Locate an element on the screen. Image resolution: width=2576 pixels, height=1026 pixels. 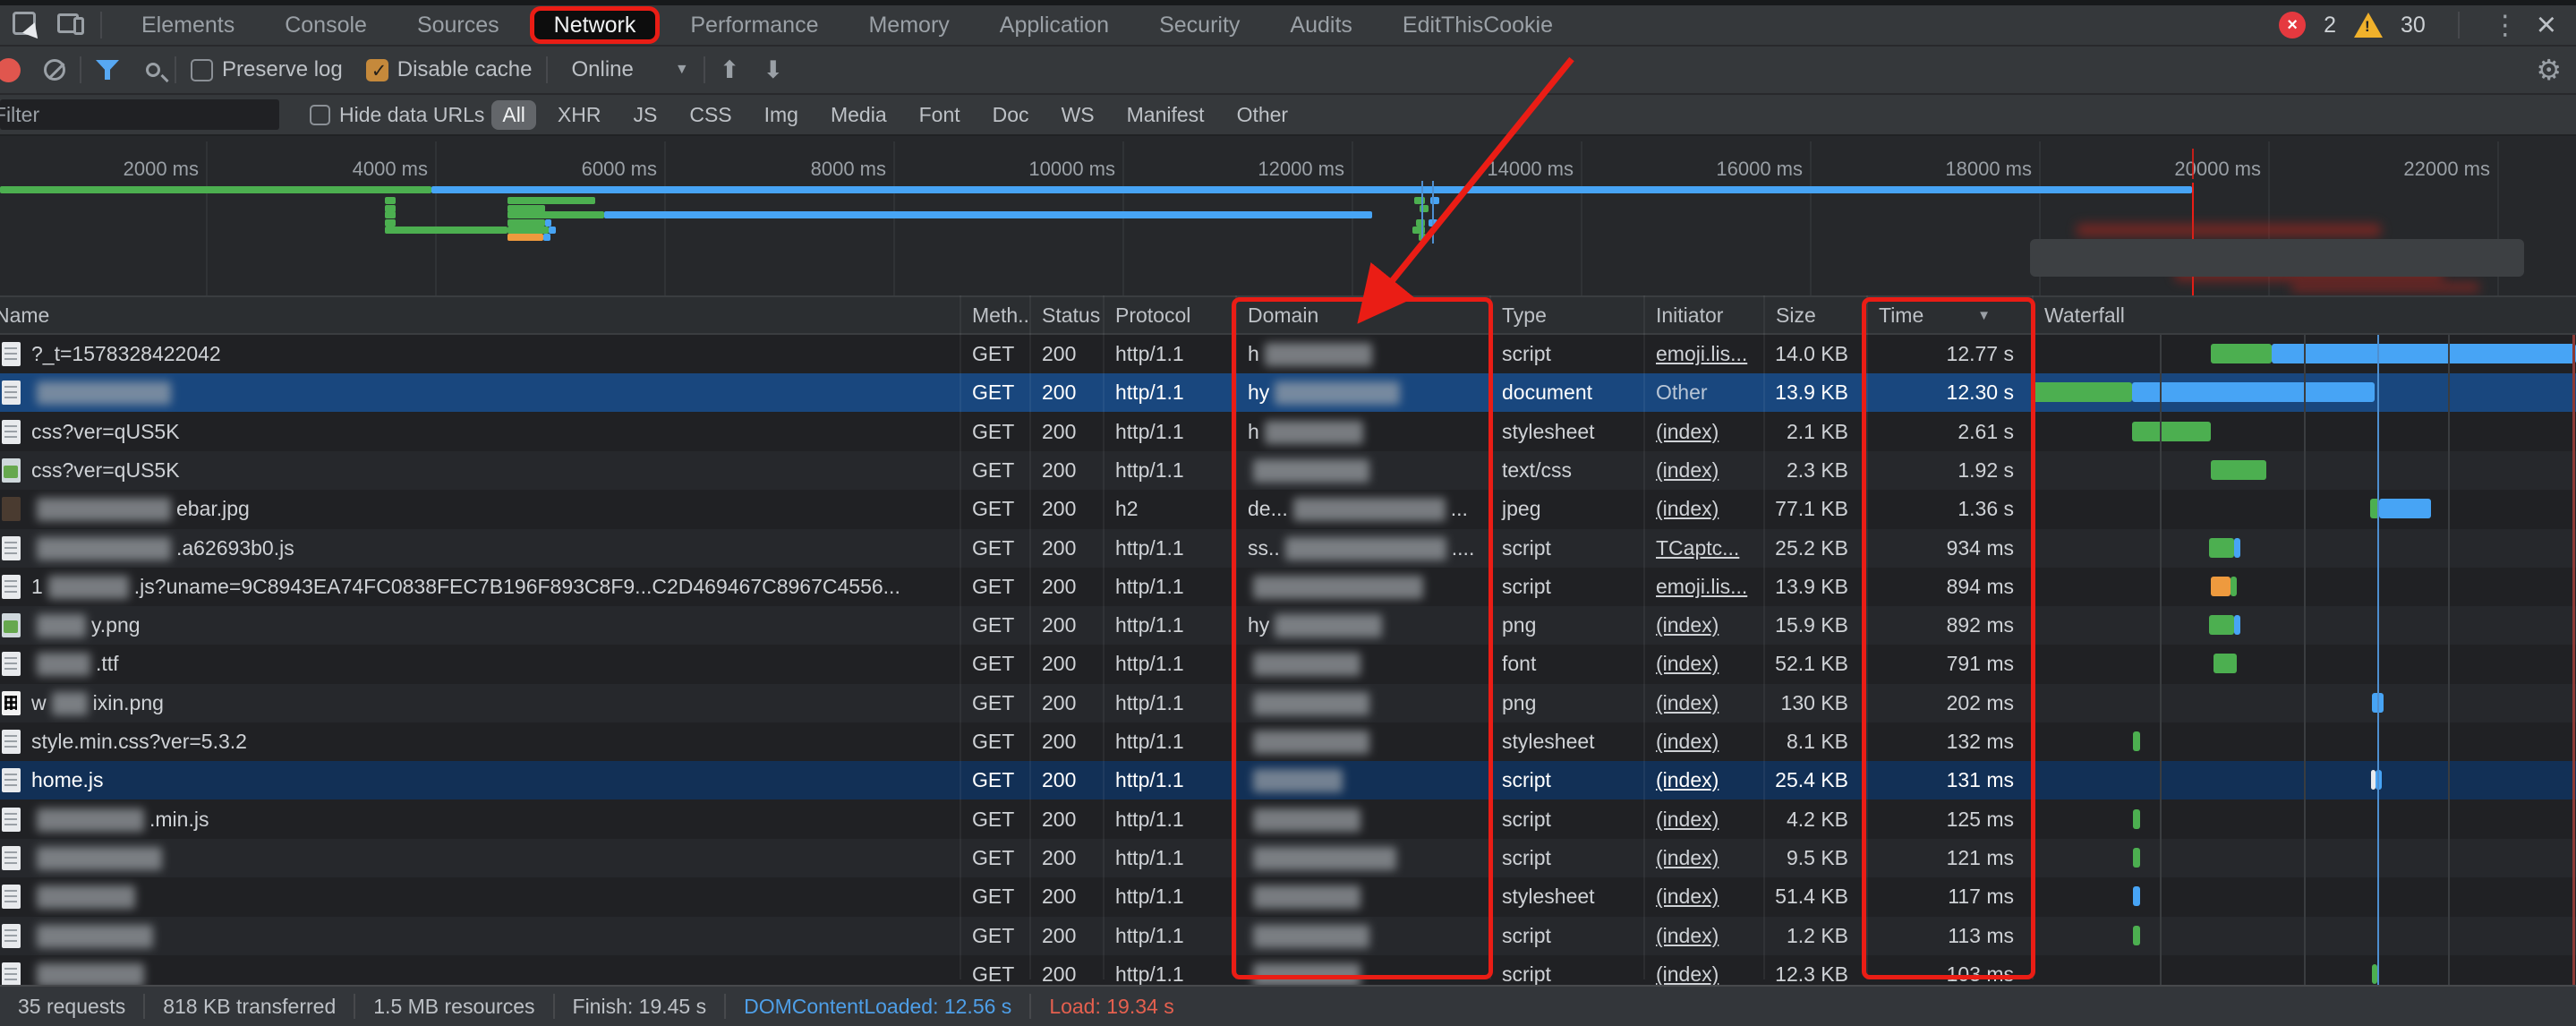
status-item: Load: 19.34 s is located at coordinates (1111, 1006).